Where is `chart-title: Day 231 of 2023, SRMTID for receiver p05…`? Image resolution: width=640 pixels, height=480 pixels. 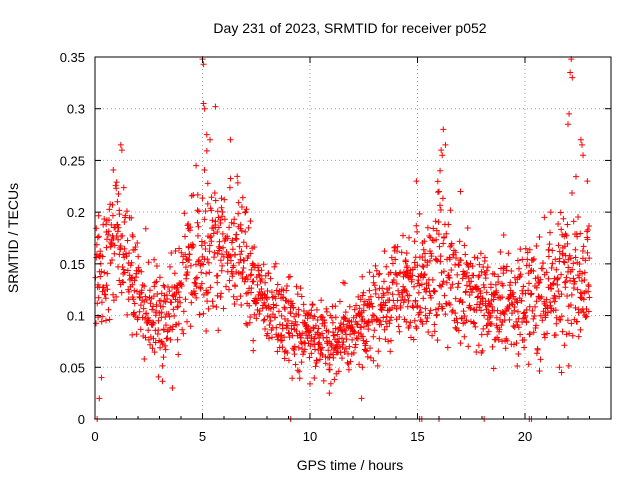 chart-title: Day 231 of 2023, SRMTID for receiver p05… is located at coordinates (349, 28).